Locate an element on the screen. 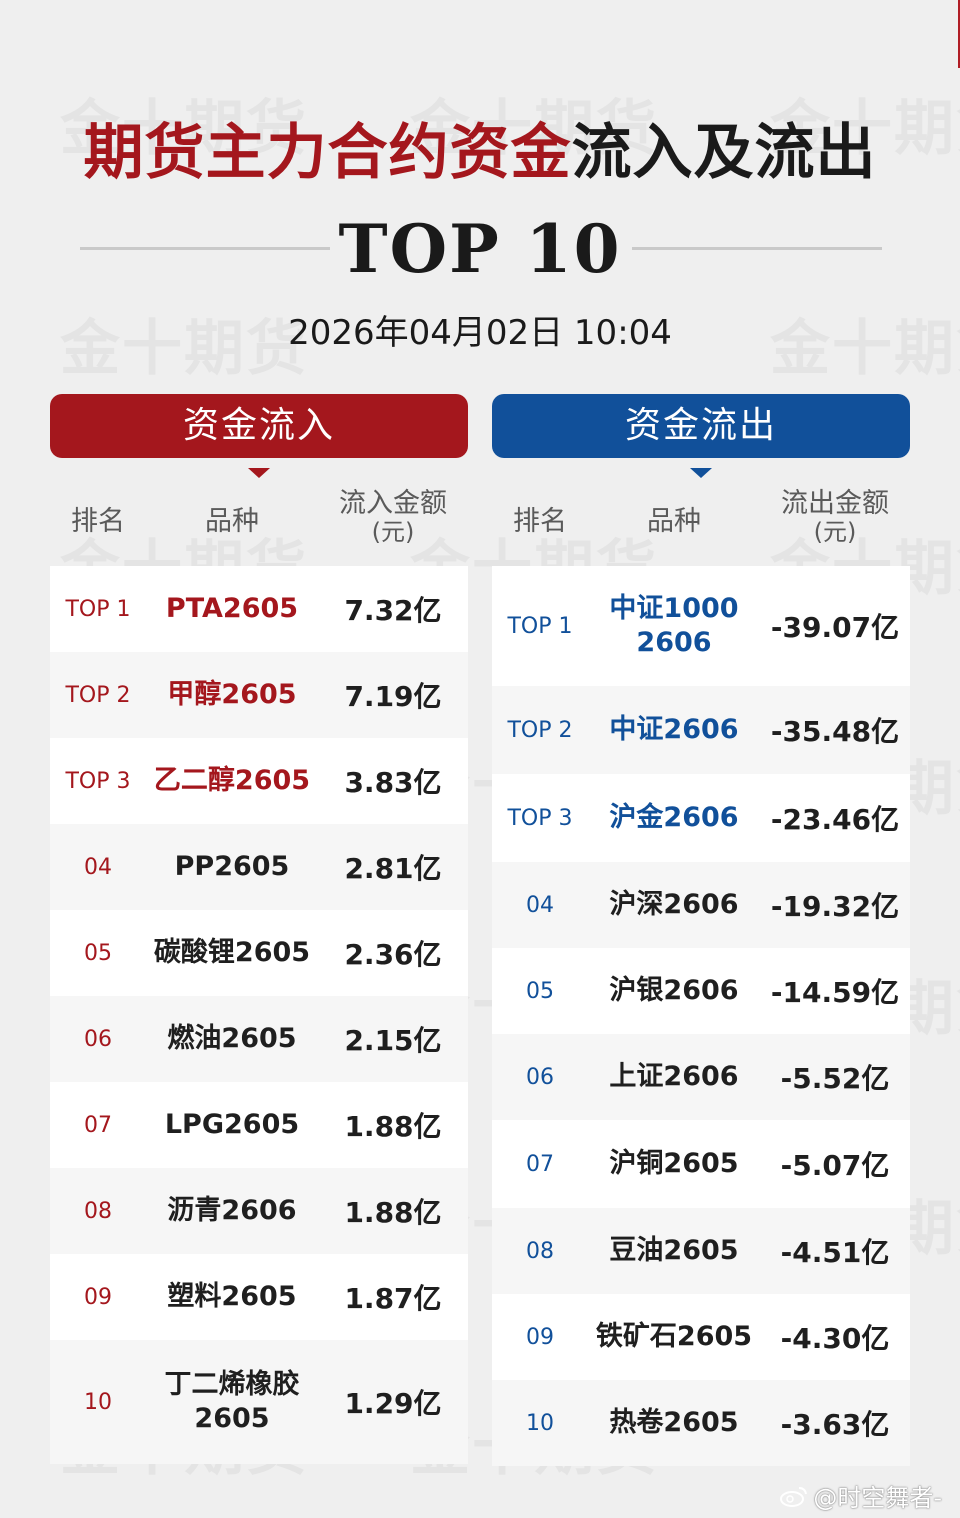 The image size is (960, 1518). amount-cell: -3.63亿 is located at coordinates (835, 1424).